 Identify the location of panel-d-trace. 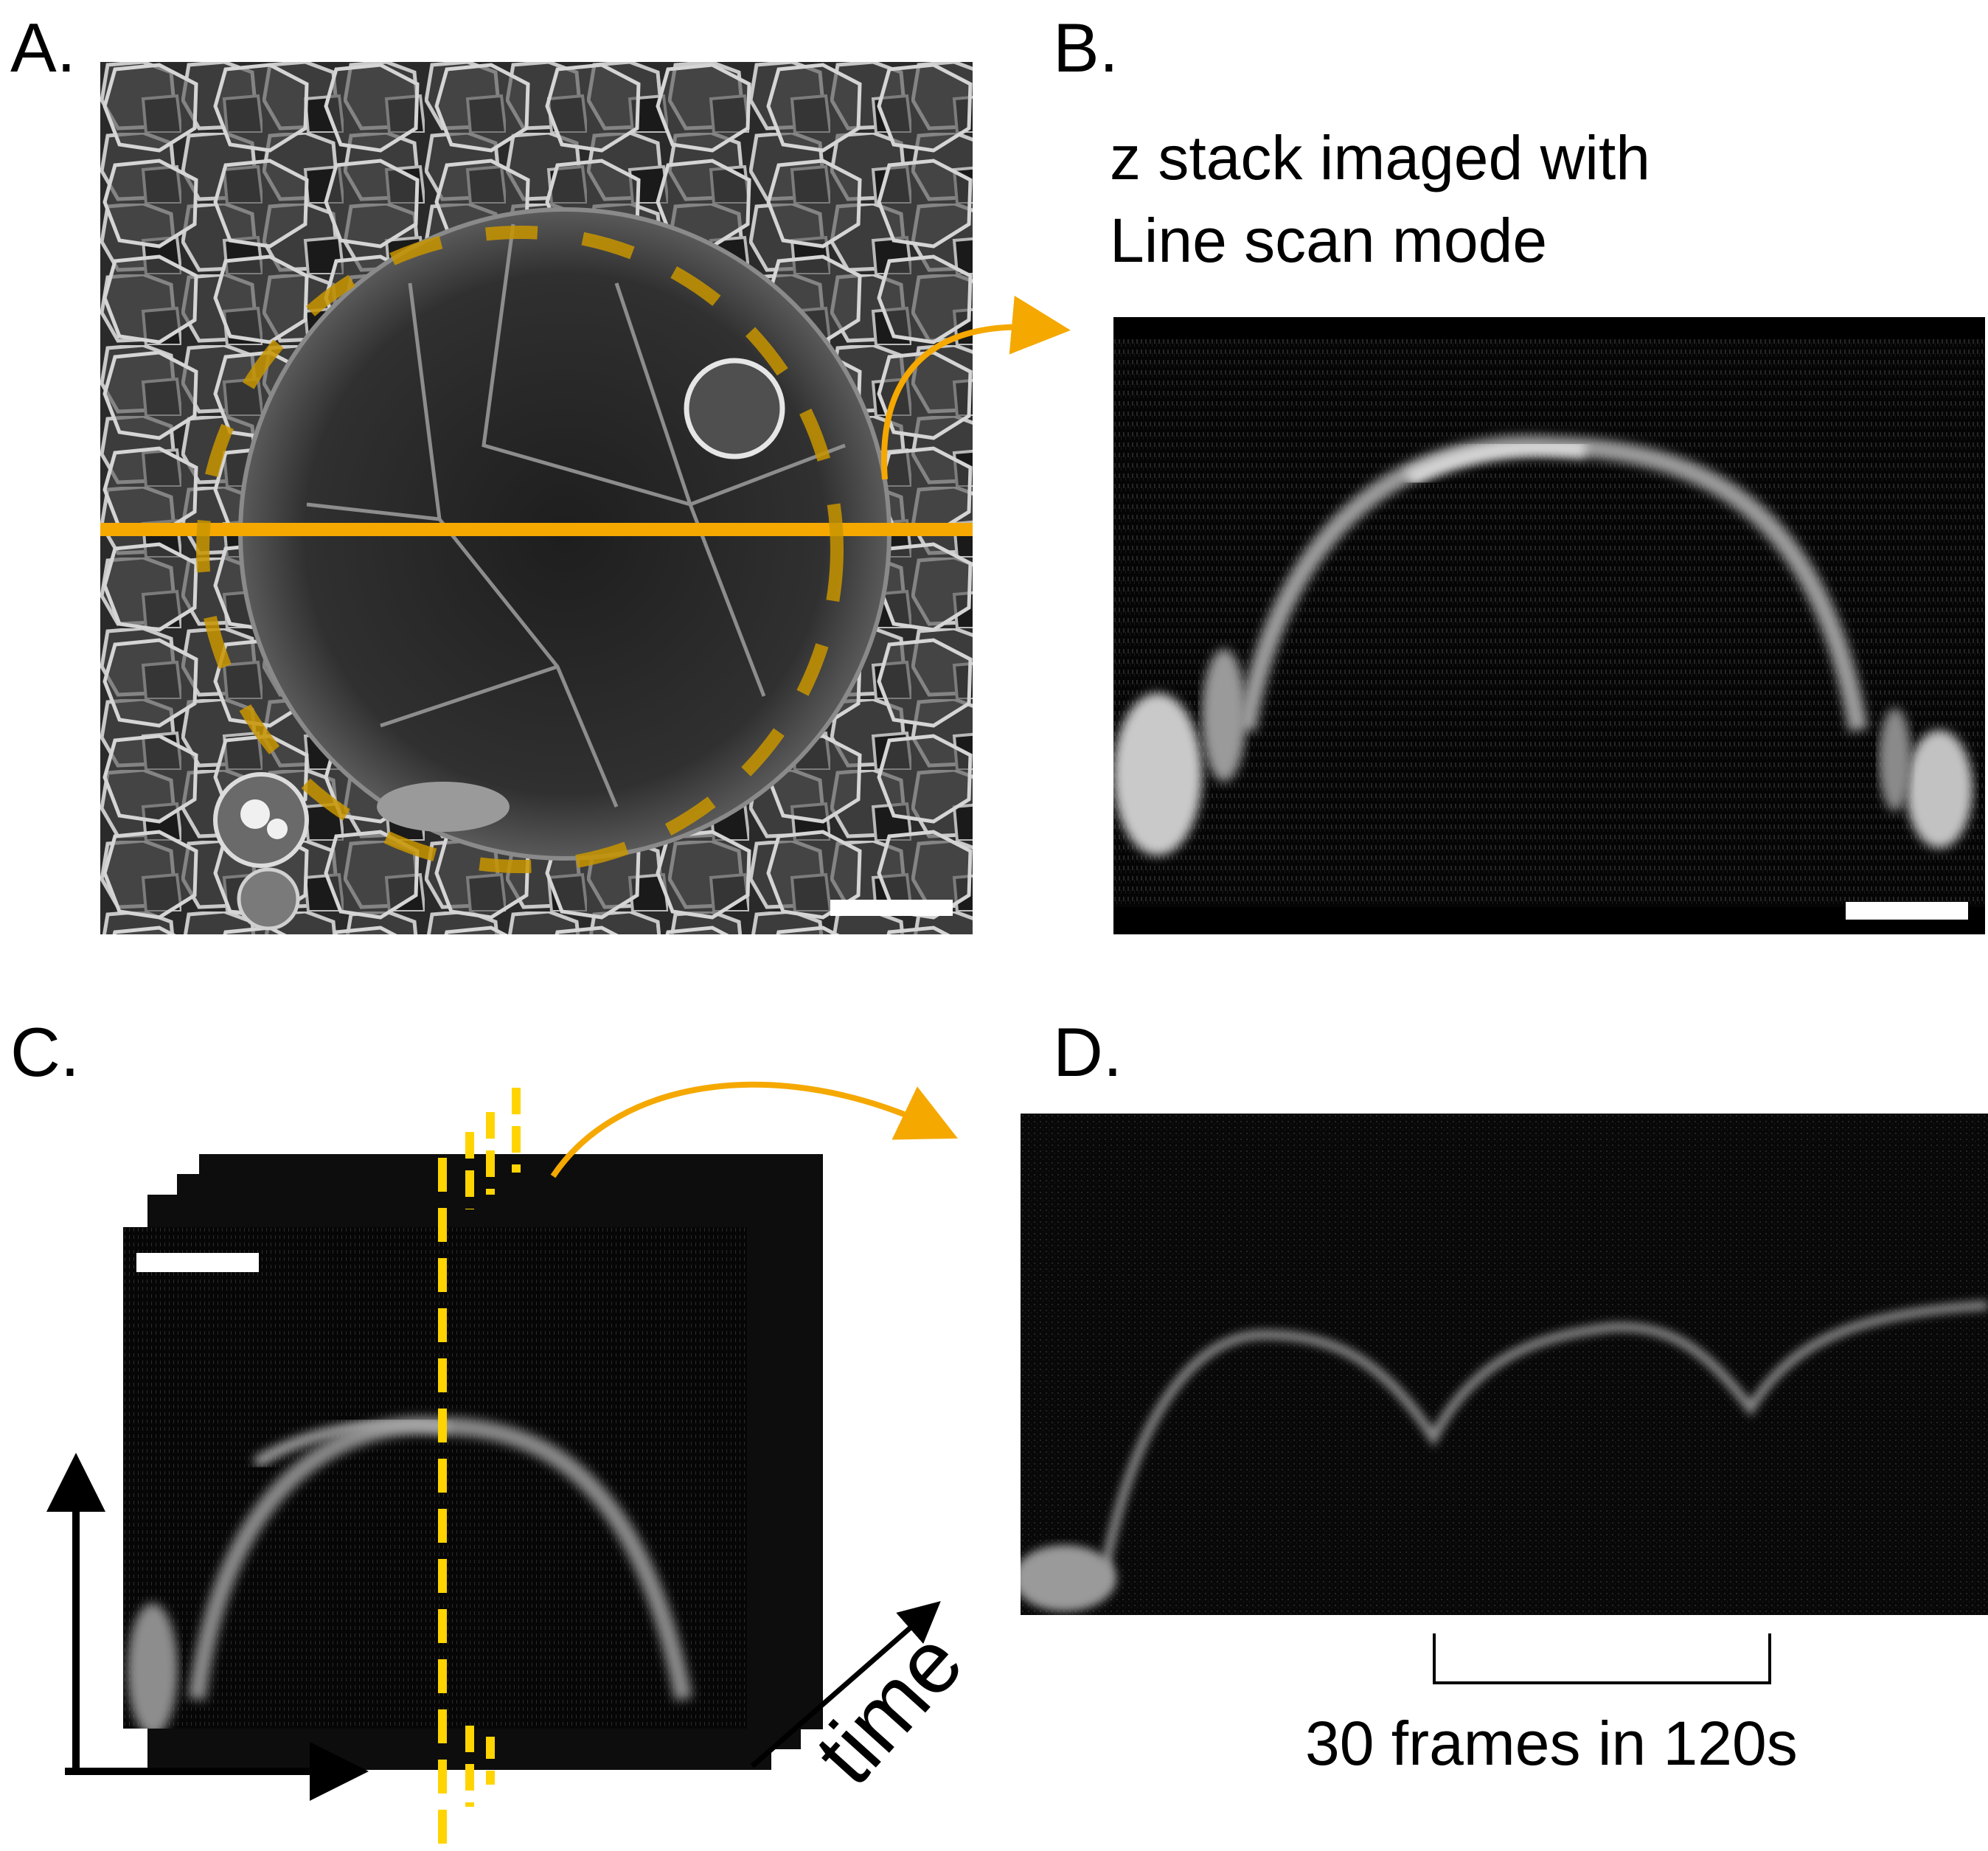
(1504, 1364).